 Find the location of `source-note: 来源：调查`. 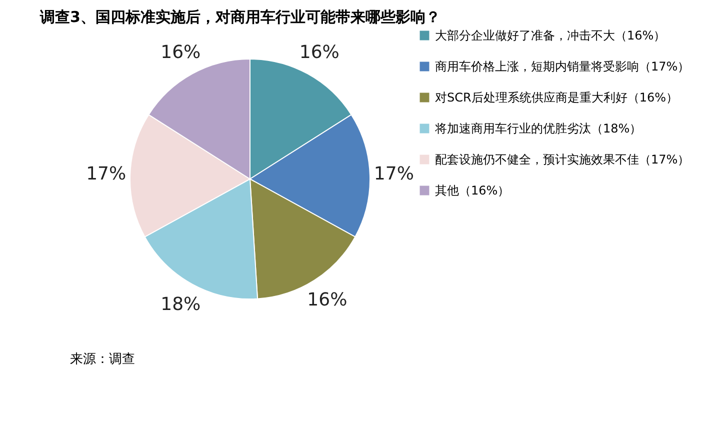

source-note: 来源：调查 is located at coordinates (102, 359).